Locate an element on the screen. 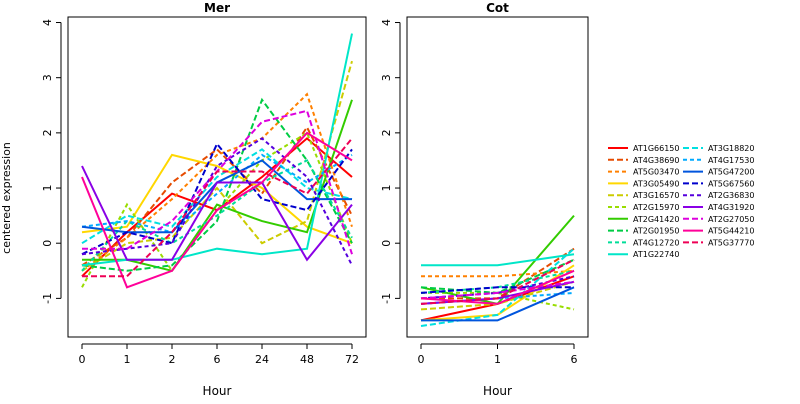 This screenshot has height=404, width=800. series-line-at5g67560 is located at coordinates (217, 199).